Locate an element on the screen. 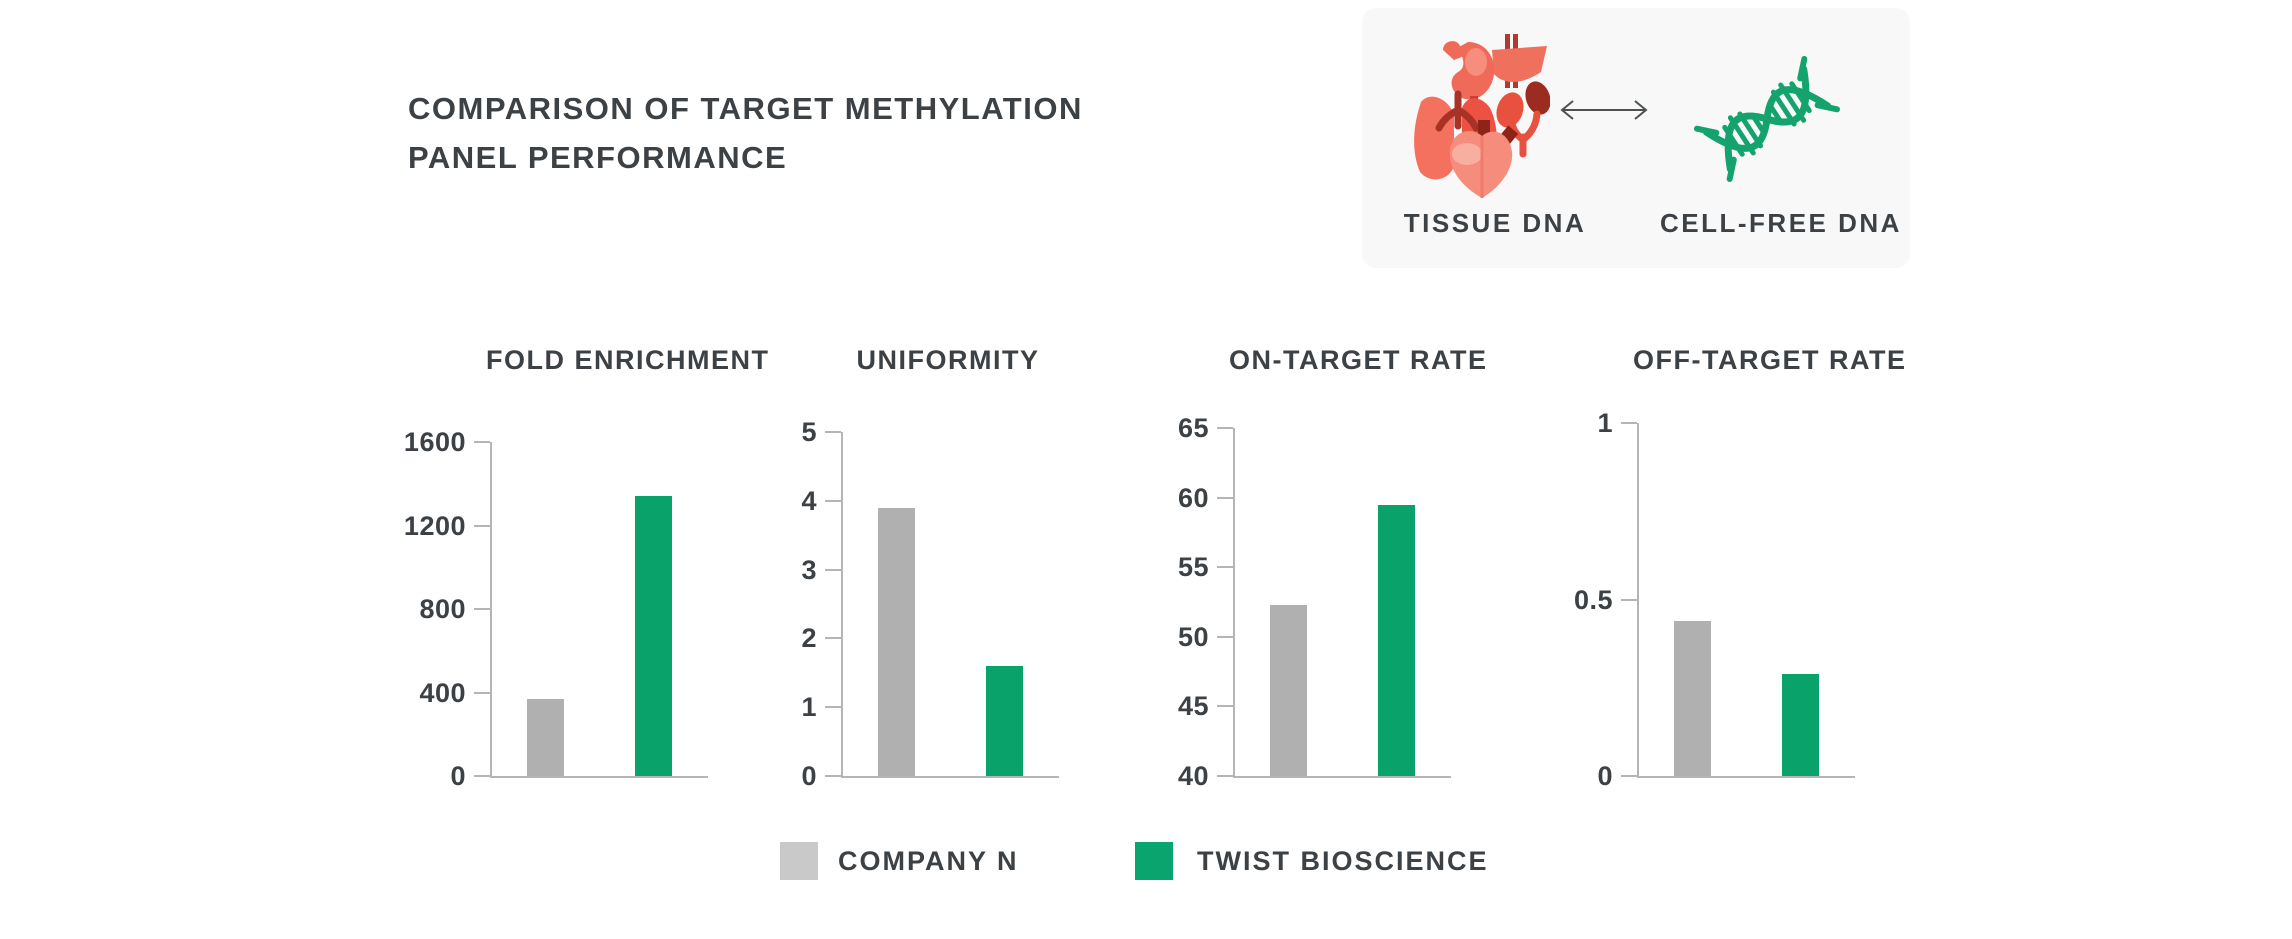  y-tick-label: 50 is located at coordinates (1193, 636).